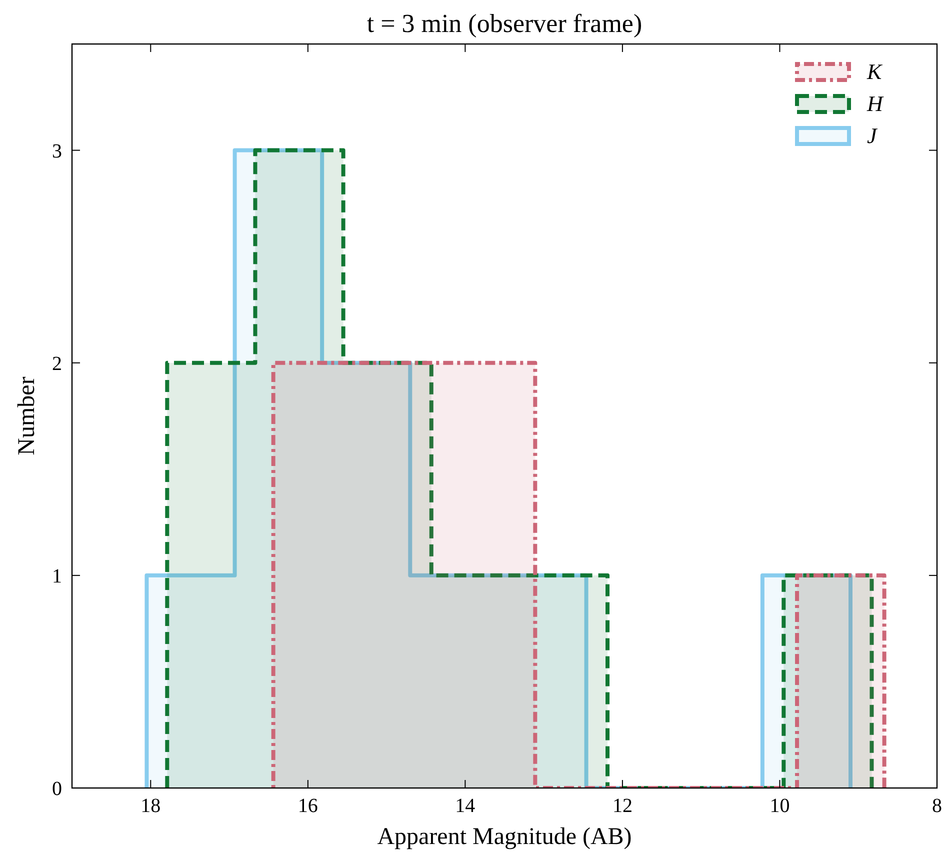 The width and height of the screenshot is (951, 867). I want to click on legend-label: H, so click(875, 103).